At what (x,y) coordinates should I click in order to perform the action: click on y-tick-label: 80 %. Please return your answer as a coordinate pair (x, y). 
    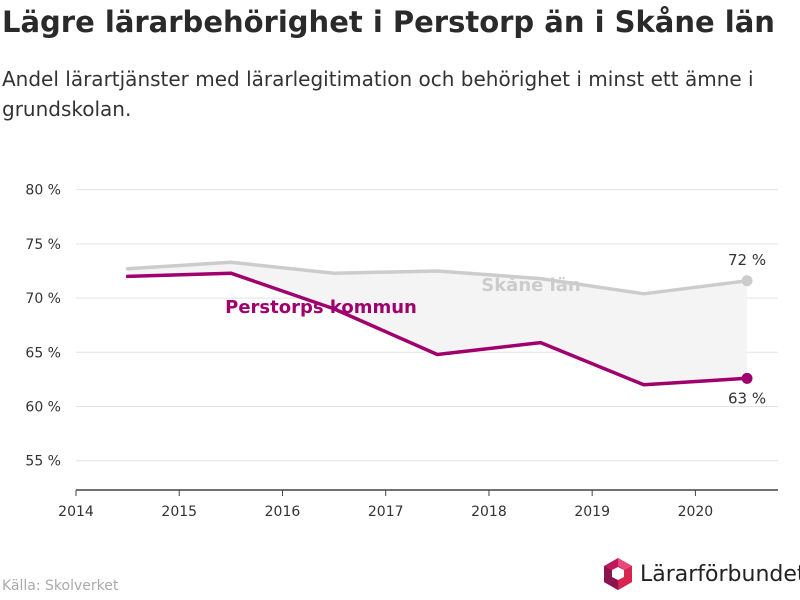
    Looking at the image, I should click on (43, 191).